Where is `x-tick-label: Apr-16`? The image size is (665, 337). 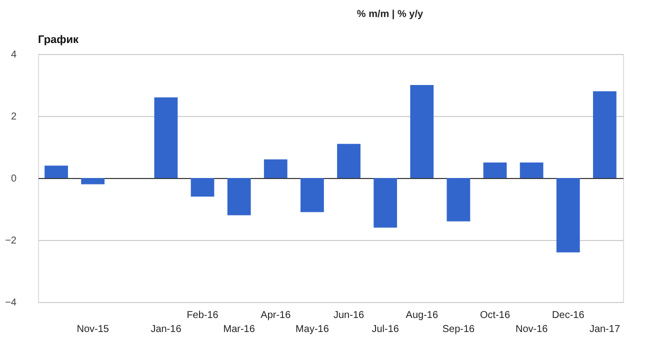 x-tick-label: Apr-16 is located at coordinates (276, 315).